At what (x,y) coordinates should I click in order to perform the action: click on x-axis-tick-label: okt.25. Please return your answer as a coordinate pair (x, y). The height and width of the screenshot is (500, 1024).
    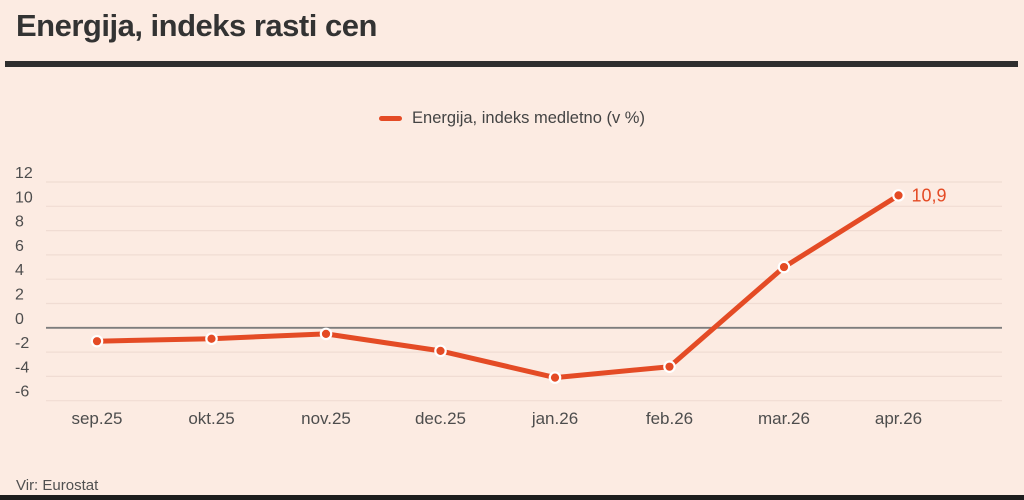
    Looking at the image, I should click on (211, 418).